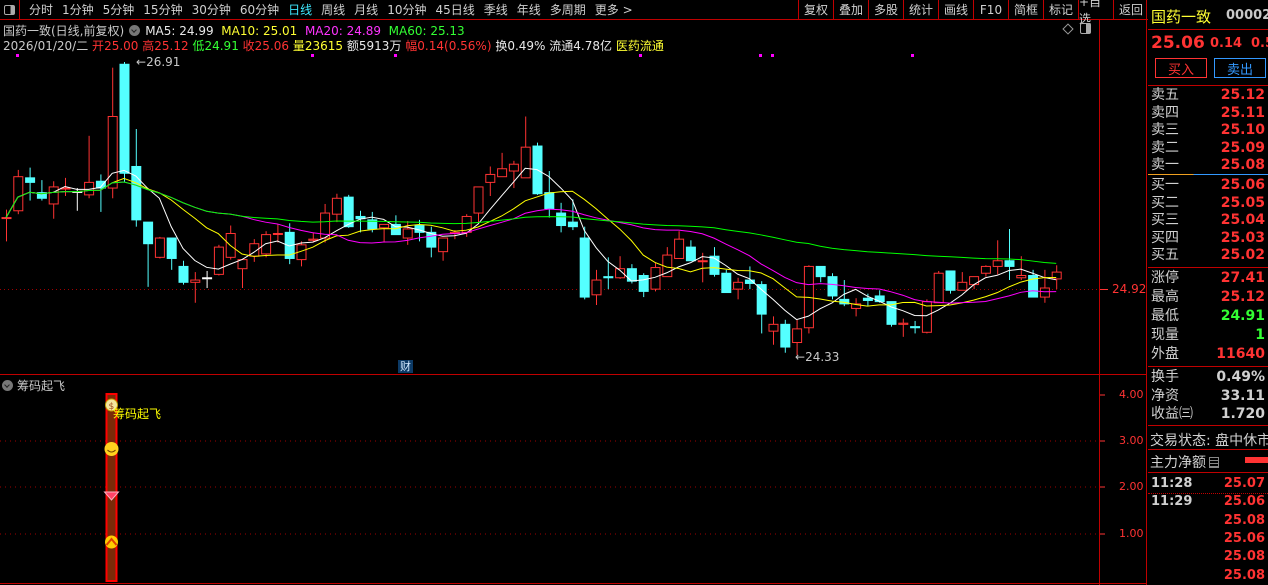 This screenshot has width=1268, height=585. Describe the element at coordinates (1208, 148) in the screenshot. I see `ask-row: 卖二 25.09` at that location.